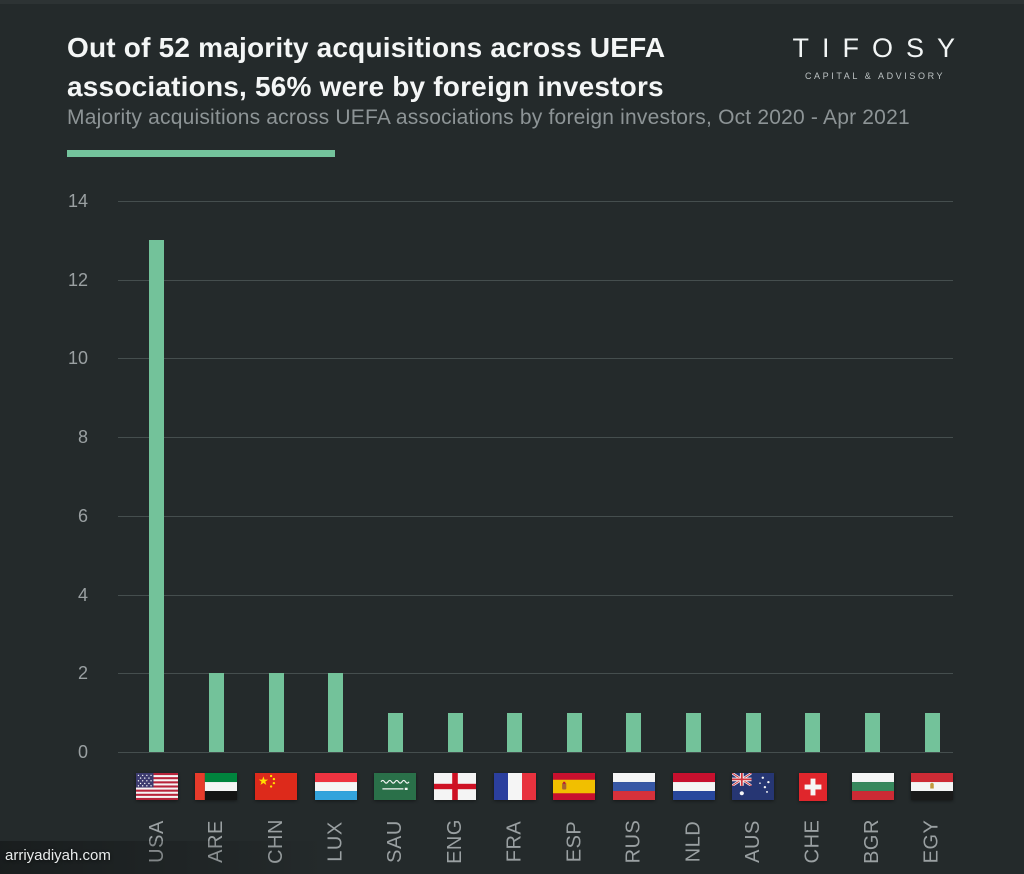 Image resolution: width=1024 pixels, height=874 pixels. I want to click on tifosy-logo: TIFOSY CAPITAL & ADVISORY, so click(873, 57).